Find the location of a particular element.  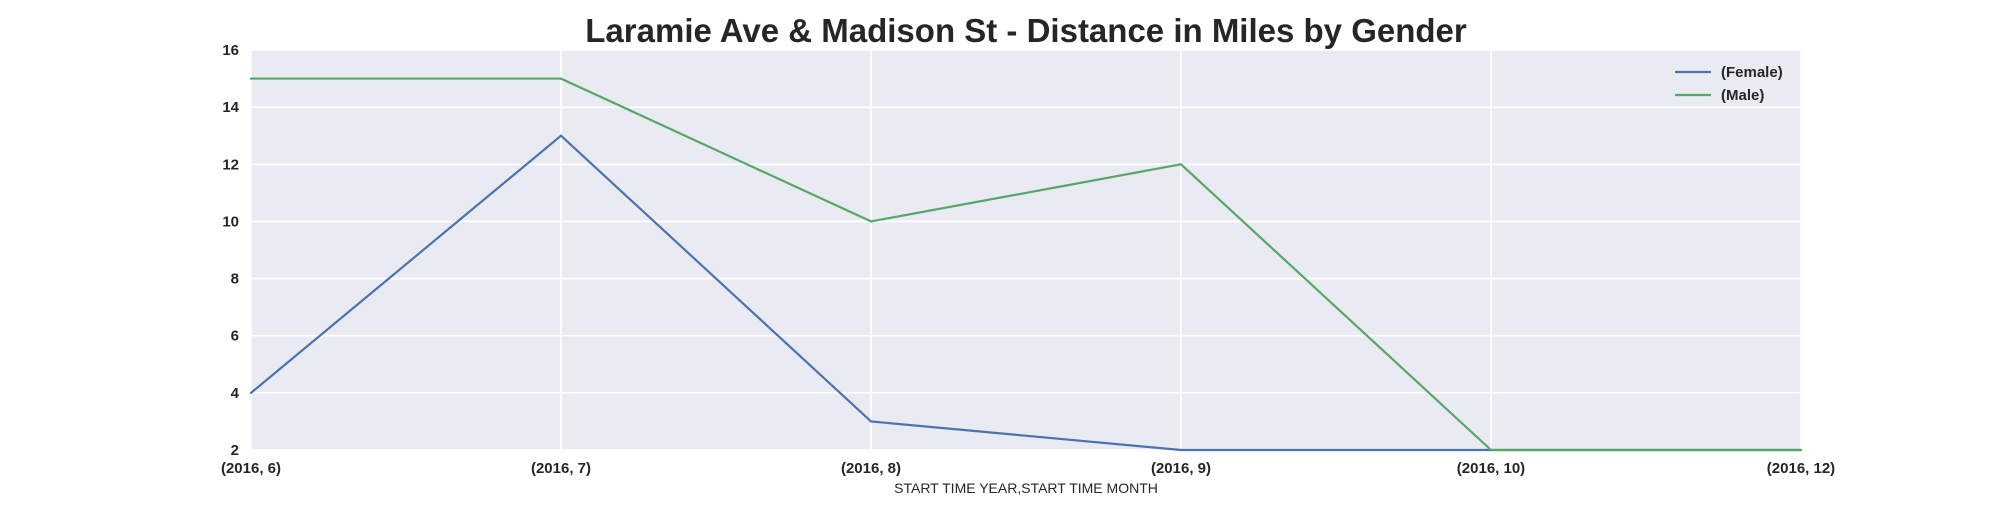

legend-label: (Female) is located at coordinates (1752, 72).